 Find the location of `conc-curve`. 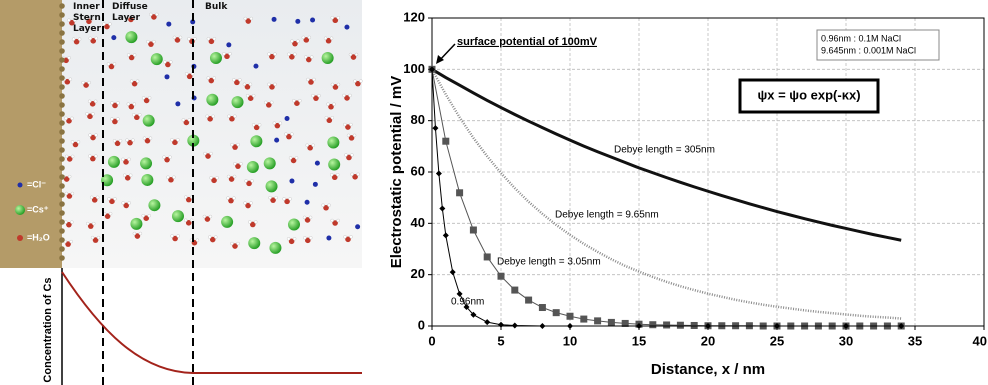

conc-curve is located at coordinates (211, 322).